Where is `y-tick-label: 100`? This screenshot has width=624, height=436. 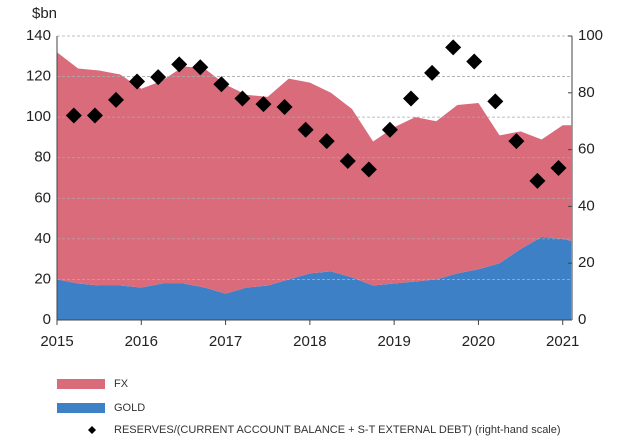
y-tick-label: 100 is located at coordinates (38, 116).